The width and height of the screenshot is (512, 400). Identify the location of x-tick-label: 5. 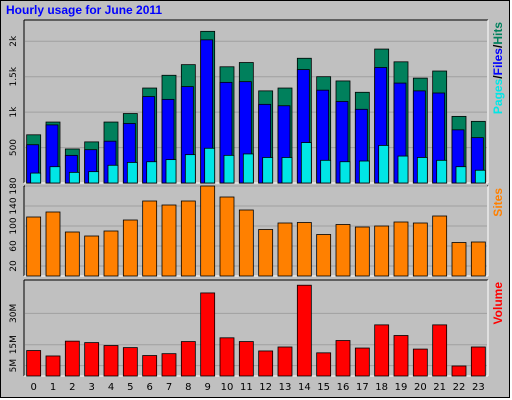
(130, 387).